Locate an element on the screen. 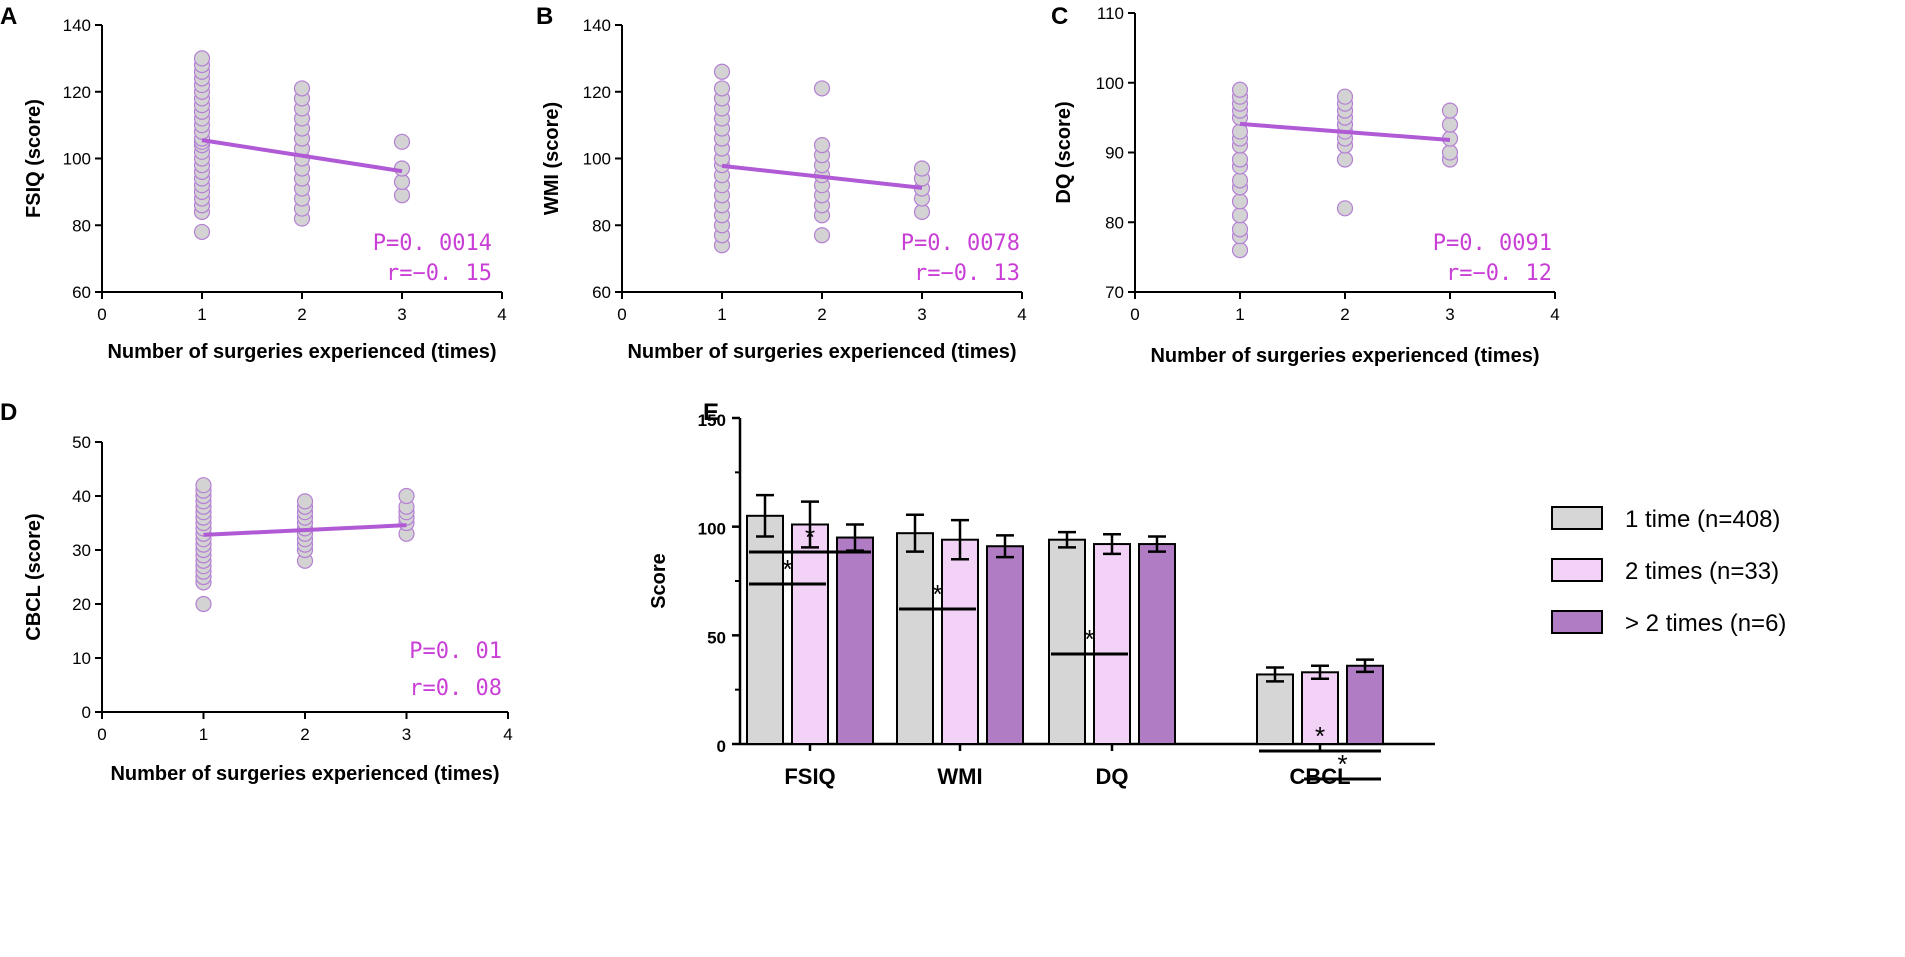  r-value-label: r=−0. 13 is located at coordinates (967, 273).